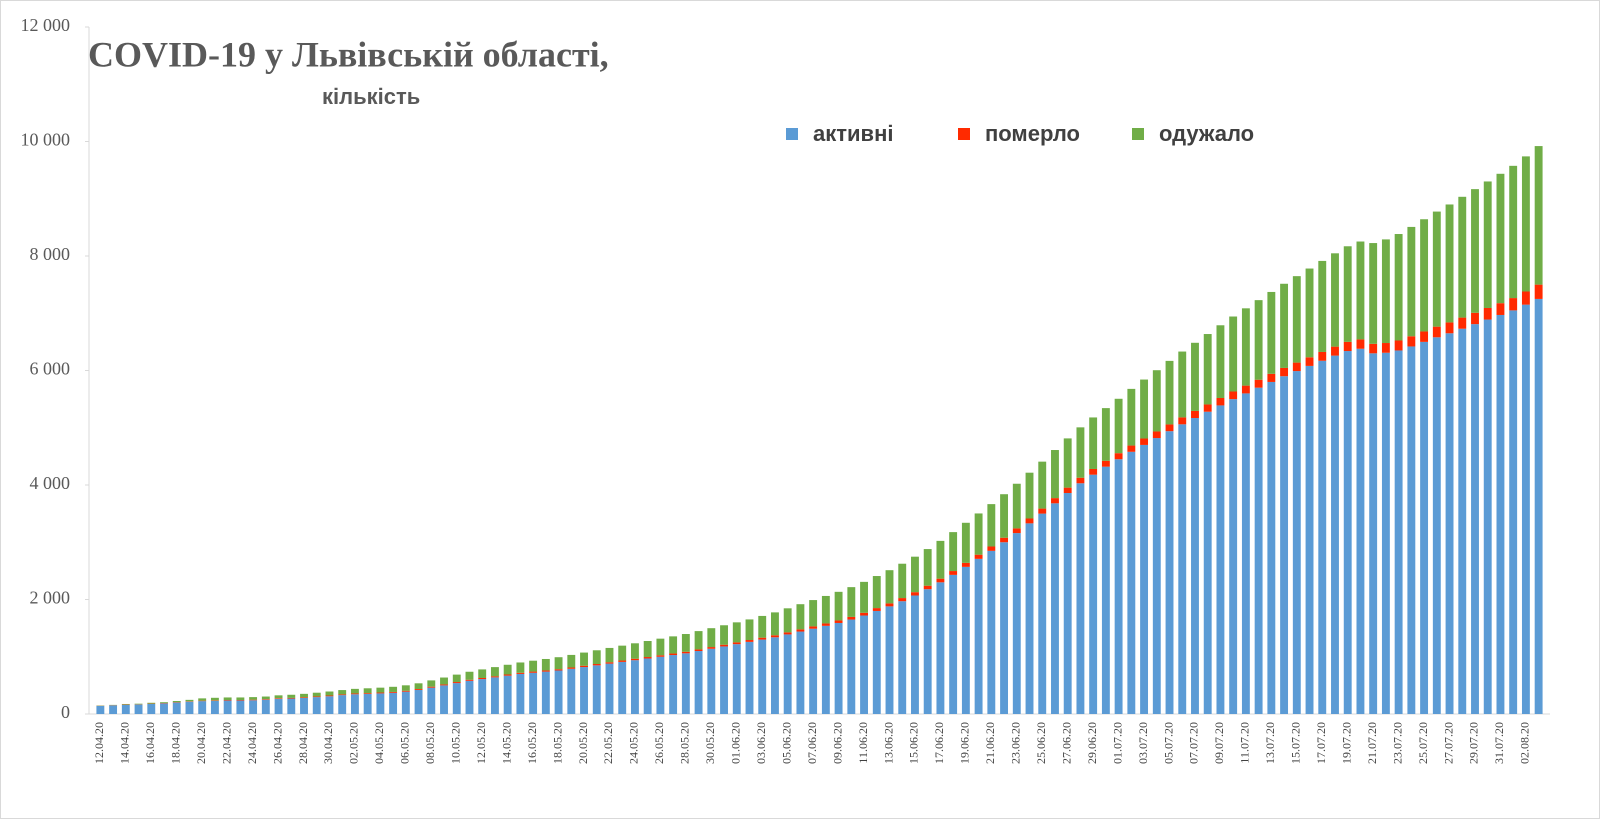 Image resolution: width=1600 pixels, height=819 pixels. I want to click on x-tick-label: 12.05.20, so click(481, 743).